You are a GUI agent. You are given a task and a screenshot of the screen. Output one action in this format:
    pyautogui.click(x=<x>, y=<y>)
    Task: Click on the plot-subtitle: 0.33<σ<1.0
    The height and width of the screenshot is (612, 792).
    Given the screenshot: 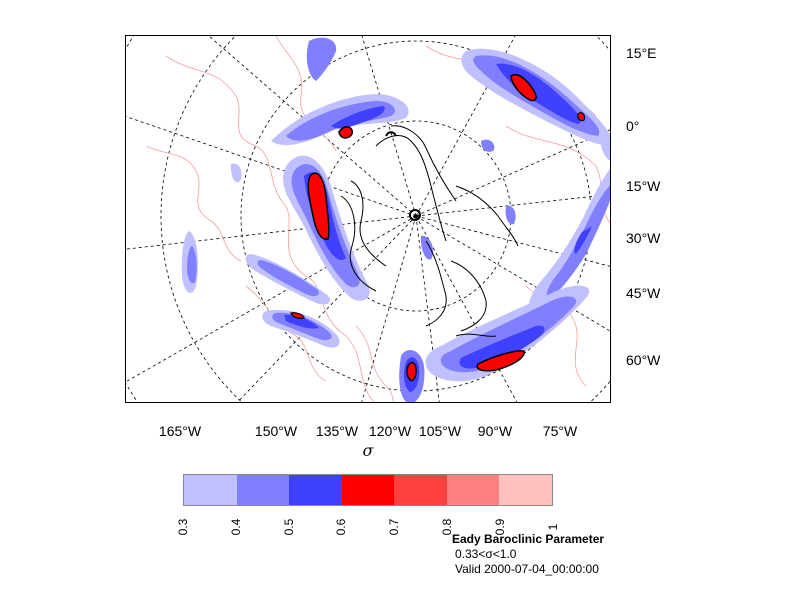 What is the action you would take?
    pyautogui.click(x=486, y=554)
    